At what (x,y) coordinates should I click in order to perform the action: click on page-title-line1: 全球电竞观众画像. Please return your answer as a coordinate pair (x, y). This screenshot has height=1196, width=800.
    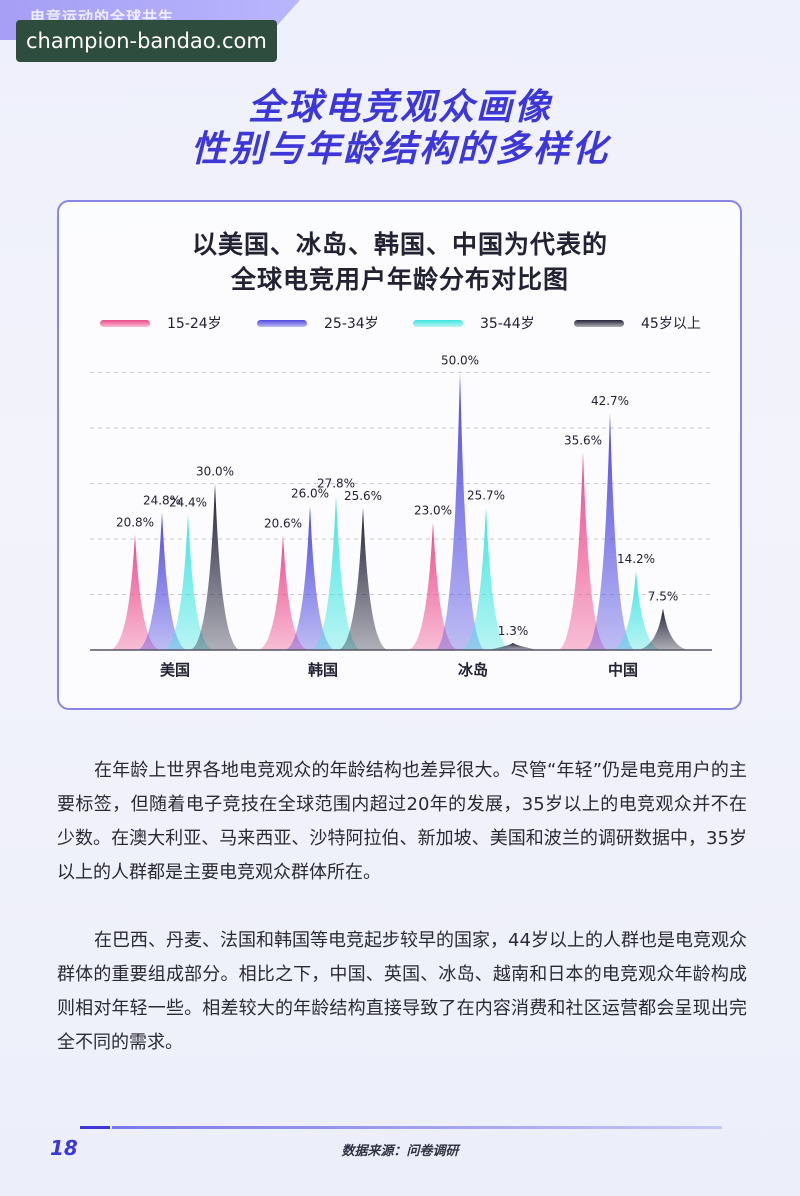
    Looking at the image, I should click on (399, 107).